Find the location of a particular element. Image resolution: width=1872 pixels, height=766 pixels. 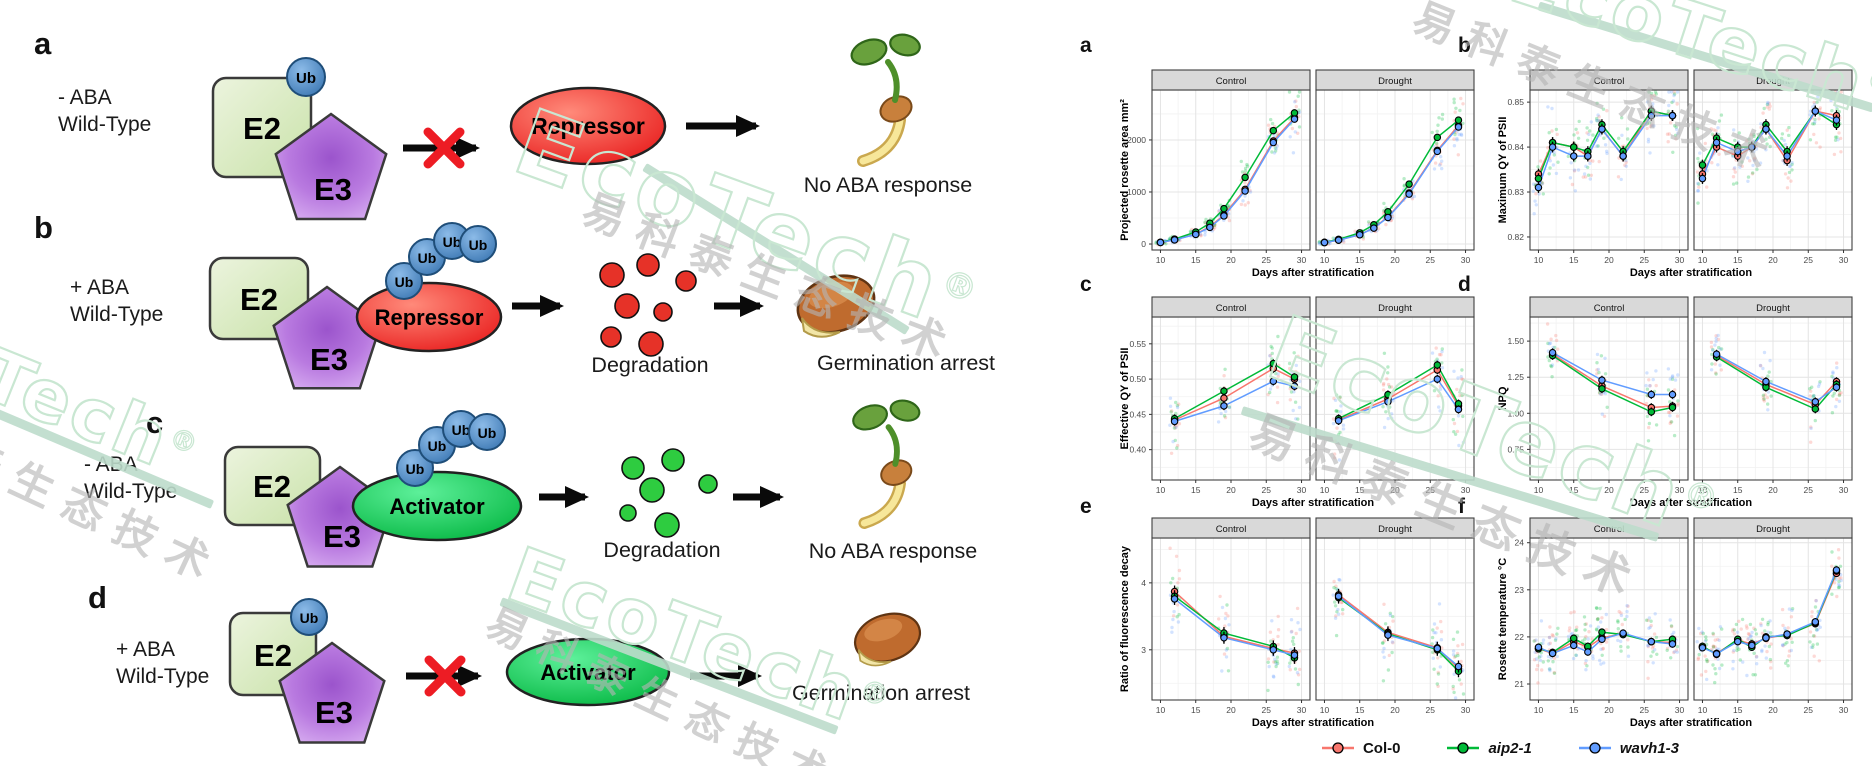

legend-marker-icon is located at coordinates (1463, 748).